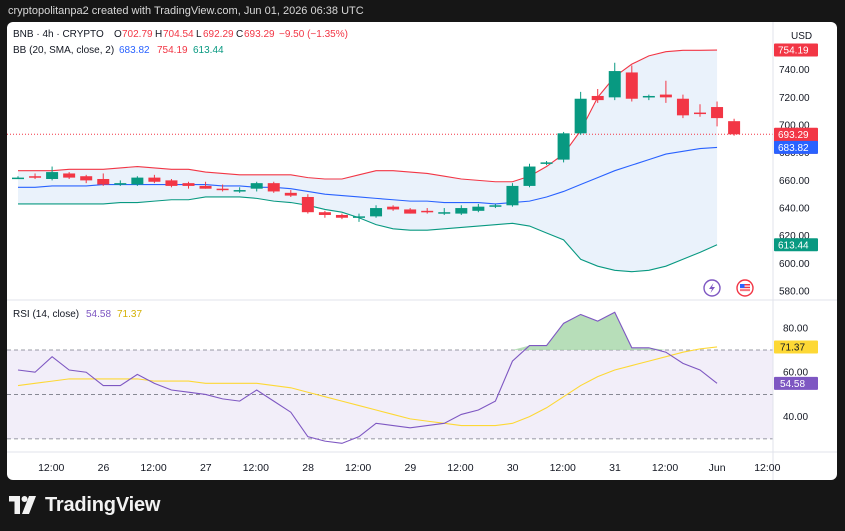 The height and width of the screenshot is (531, 845). Describe the element at coordinates (103, 504) in the screenshot. I see `tradingview-brand-text: TradingView` at that location.